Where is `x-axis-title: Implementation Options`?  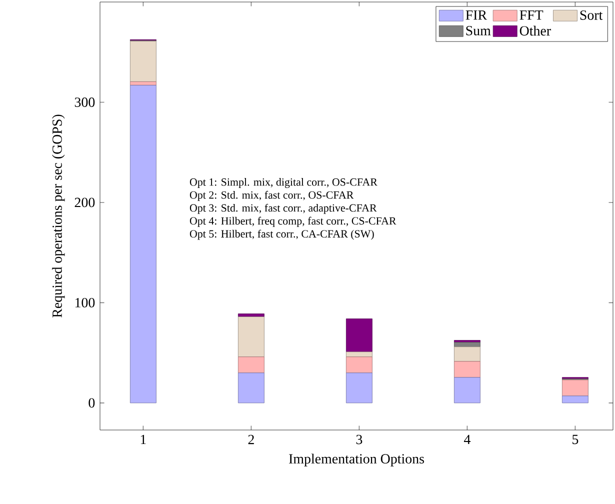
x-axis-title: Implementation Options is located at coordinates (356, 460).